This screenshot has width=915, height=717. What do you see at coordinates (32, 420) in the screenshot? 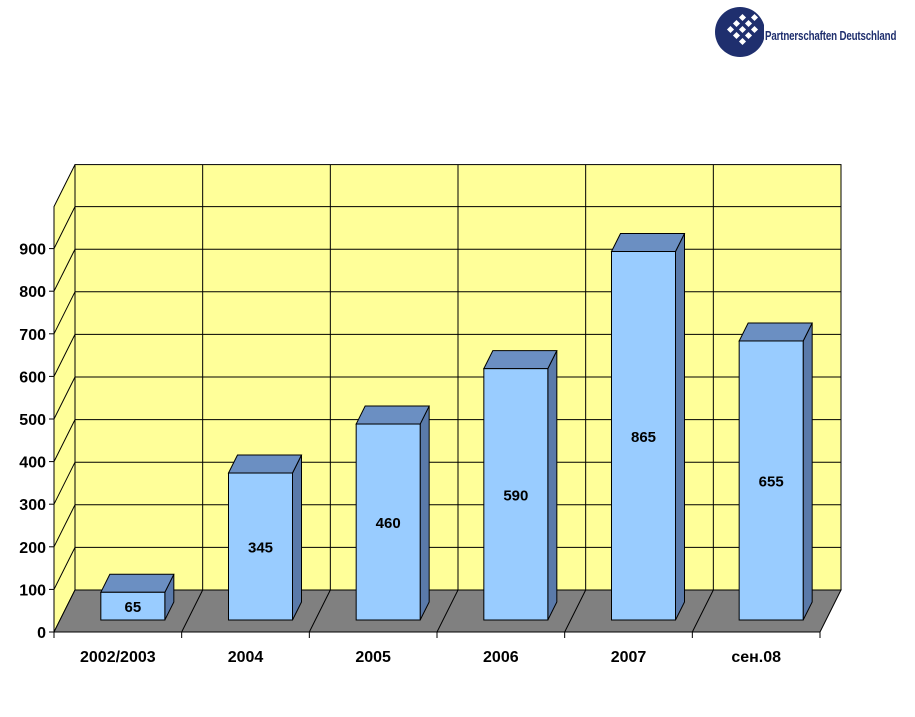
I see `y-tick-label: 500` at bounding box center [32, 420].